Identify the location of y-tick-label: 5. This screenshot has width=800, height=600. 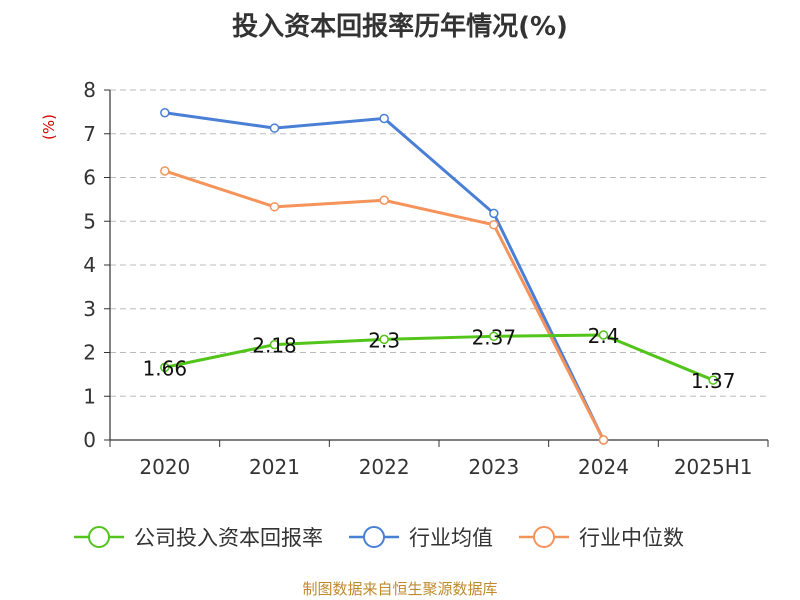
(89, 221).